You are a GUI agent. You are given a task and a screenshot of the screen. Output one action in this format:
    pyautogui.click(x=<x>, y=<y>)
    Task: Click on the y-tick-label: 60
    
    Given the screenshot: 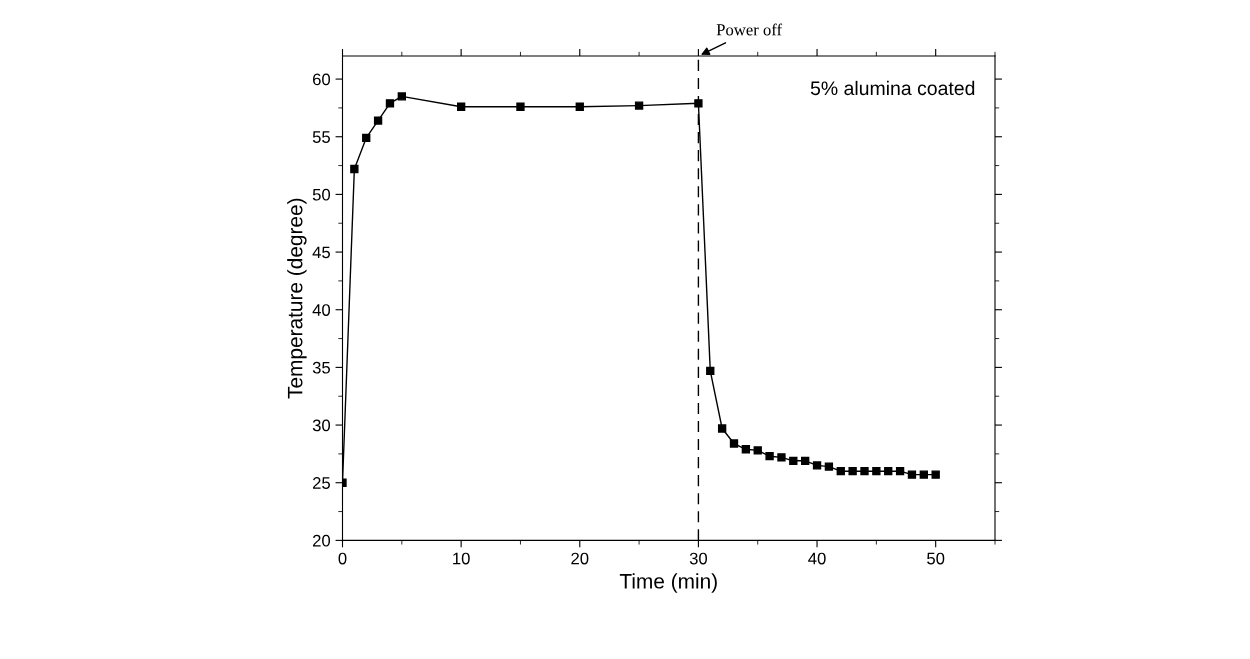 What is the action you would take?
    pyautogui.click(x=322, y=79)
    